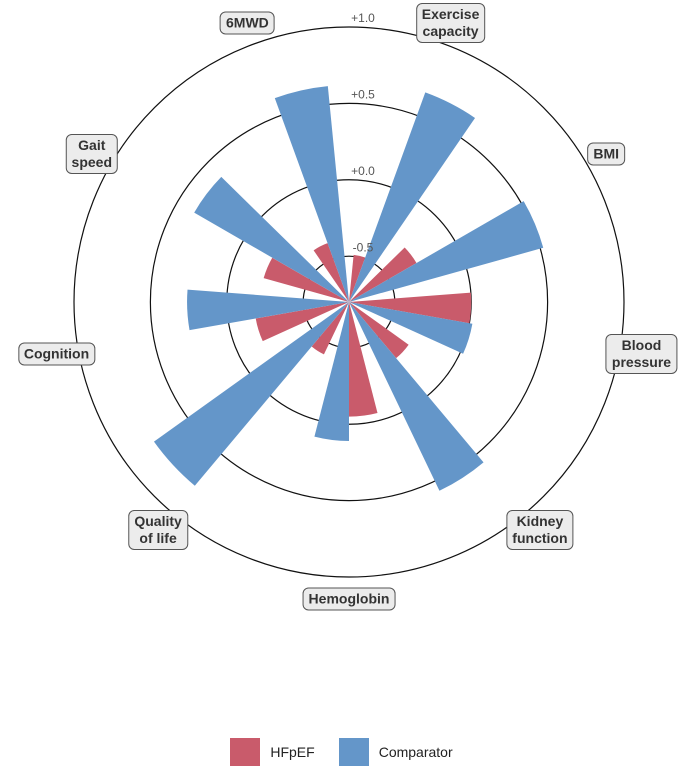 The image size is (683, 768). What do you see at coordinates (56, 354) in the screenshot?
I see `category-label: Cognition` at bounding box center [56, 354].